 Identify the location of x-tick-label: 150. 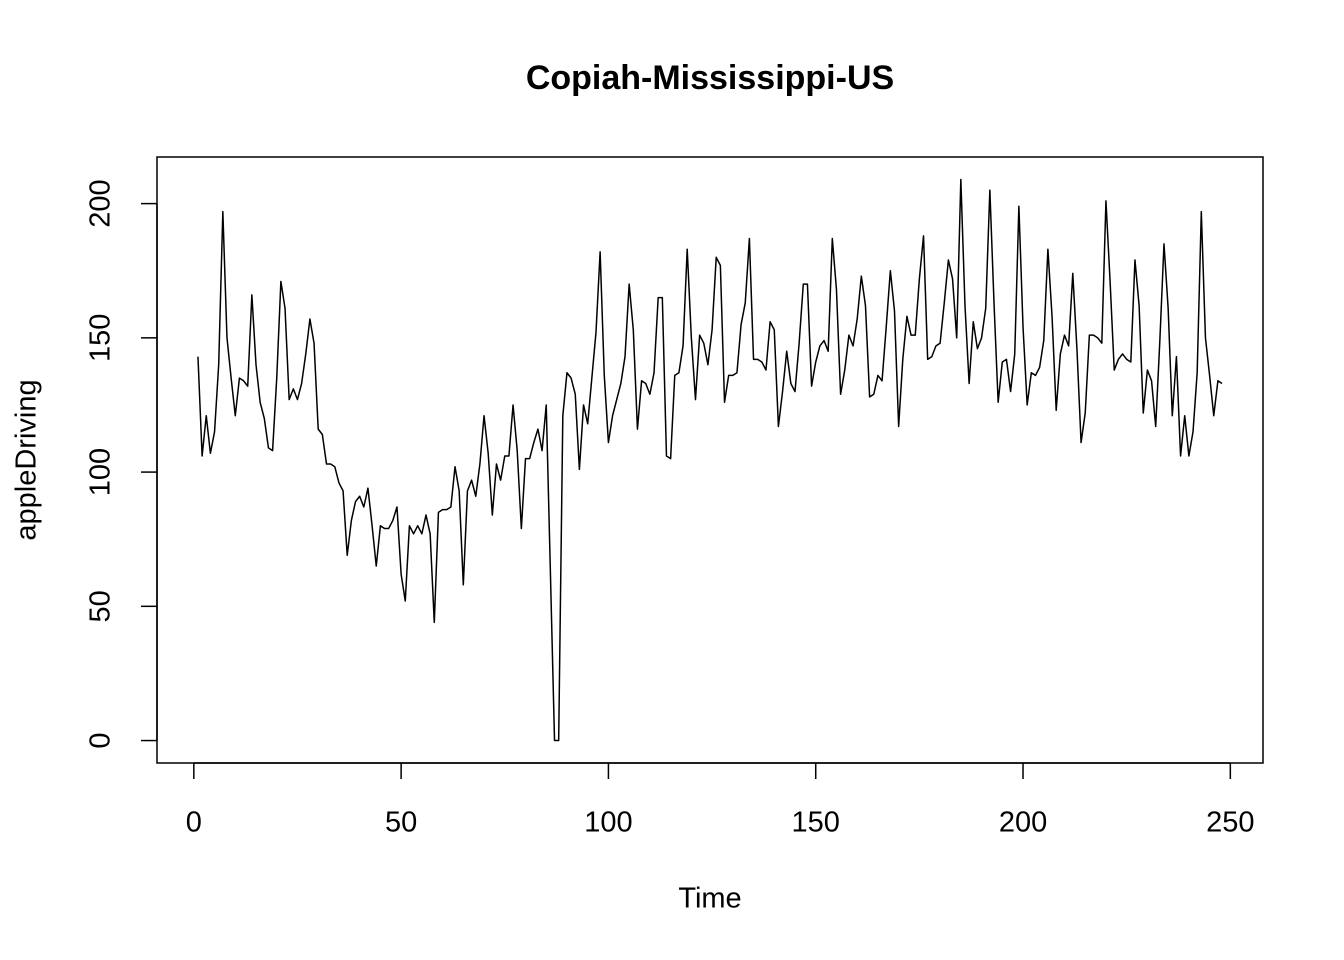
(816, 823).